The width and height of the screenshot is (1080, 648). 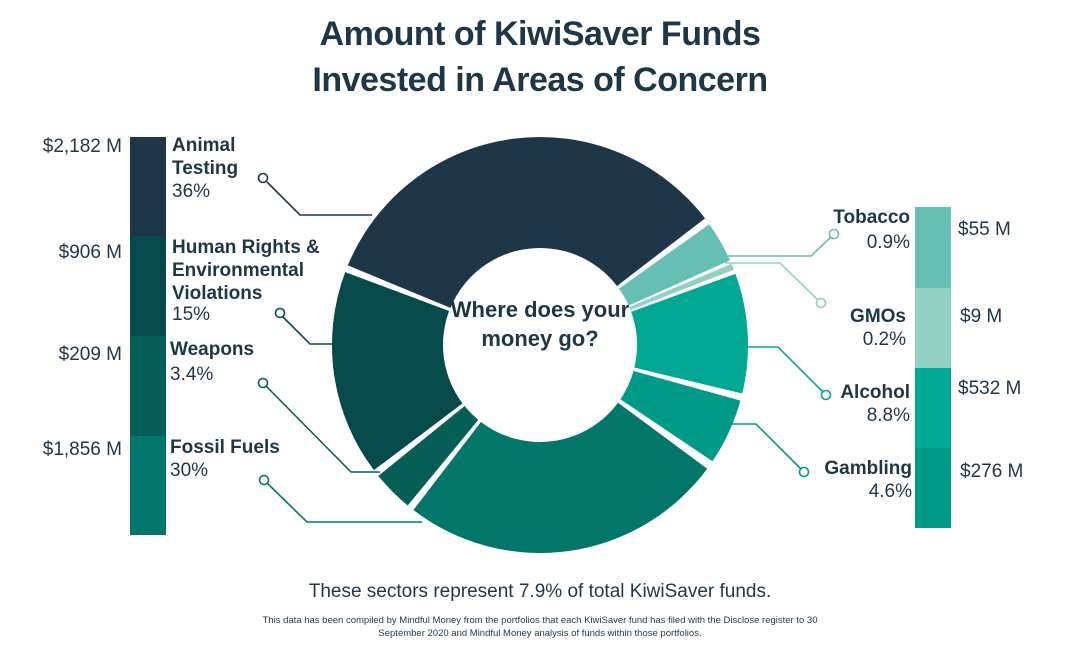 What do you see at coordinates (540, 34) in the screenshot?
I see `chart-title-line-1: Amount of KiwiSaver Funds` at bounding box center [540, 34].